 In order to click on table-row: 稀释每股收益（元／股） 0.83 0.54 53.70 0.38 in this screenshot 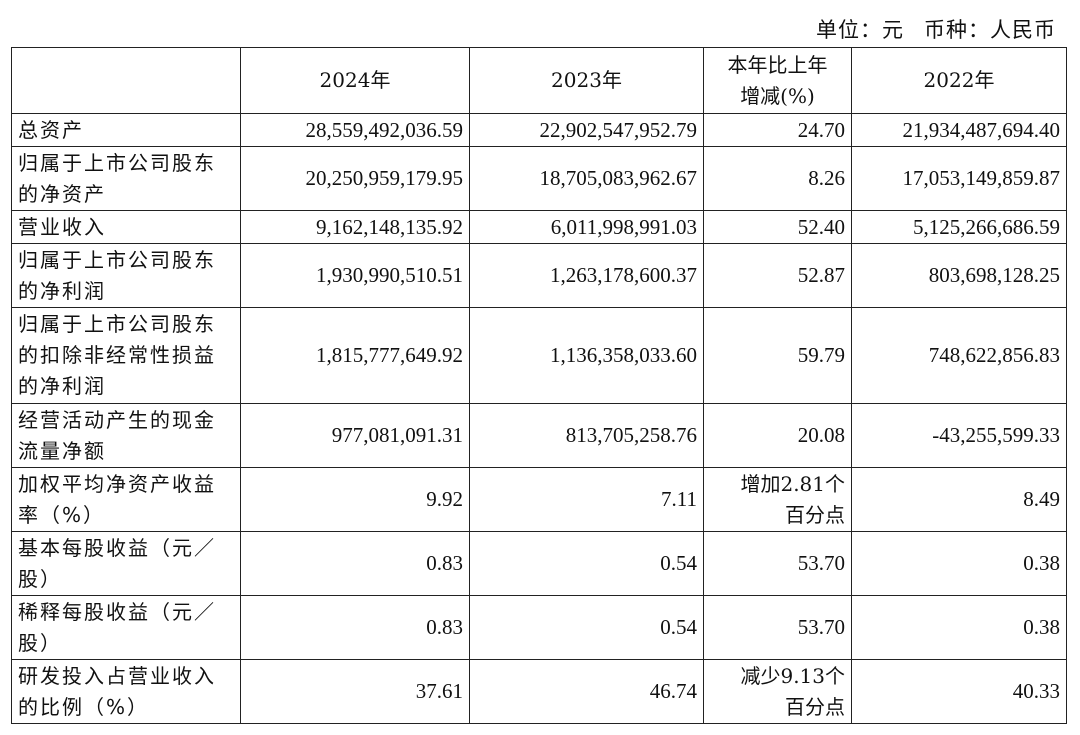, I will do `click(539, 627)`.